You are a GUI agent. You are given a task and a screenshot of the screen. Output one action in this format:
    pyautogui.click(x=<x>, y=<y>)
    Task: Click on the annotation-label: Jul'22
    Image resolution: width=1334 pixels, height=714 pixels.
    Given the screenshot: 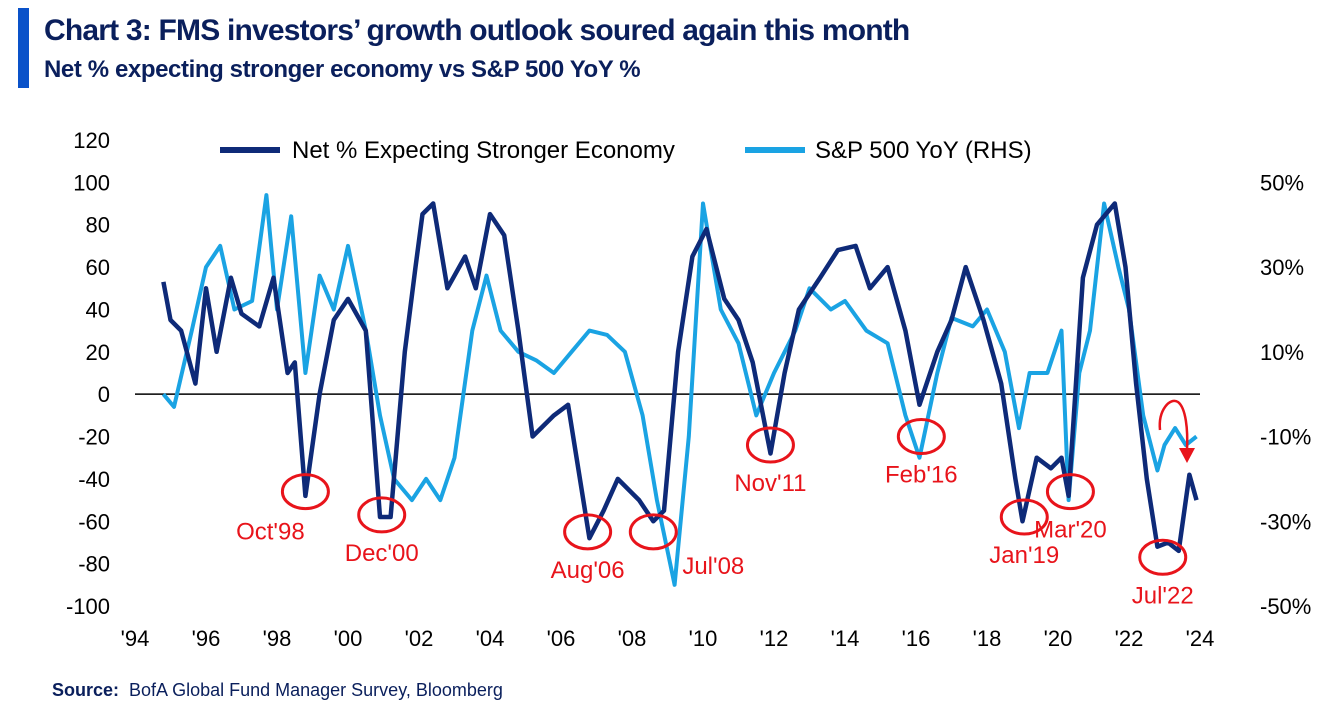 What is the action you would take?
    pyautogui.click(x=1163, y=595)
    